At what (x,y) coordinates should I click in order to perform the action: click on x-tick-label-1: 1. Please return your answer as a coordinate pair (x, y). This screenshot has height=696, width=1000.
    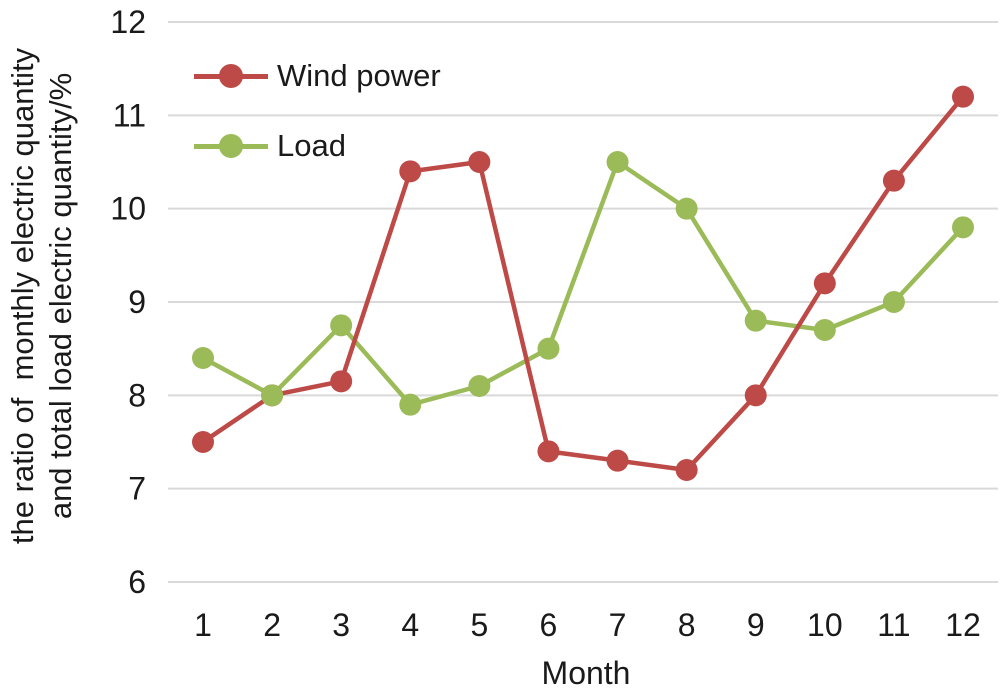
    Looking at the image, I should click on (203, 625).